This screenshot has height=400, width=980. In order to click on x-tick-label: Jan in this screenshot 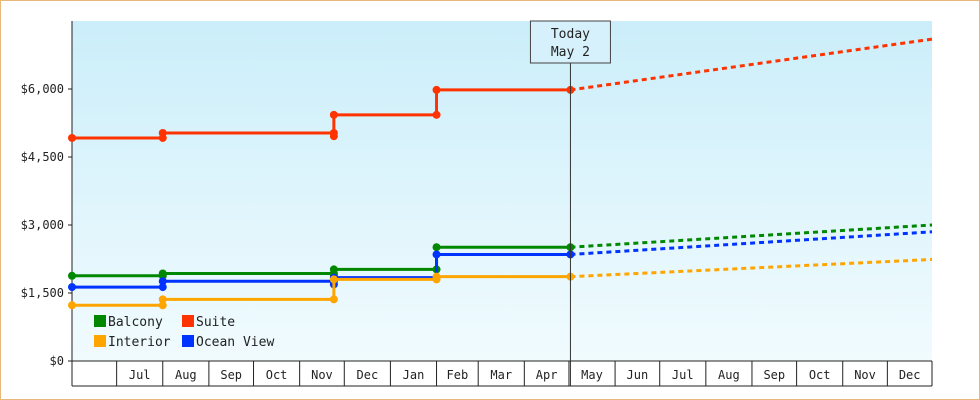, I will do `click(414, 375)`.